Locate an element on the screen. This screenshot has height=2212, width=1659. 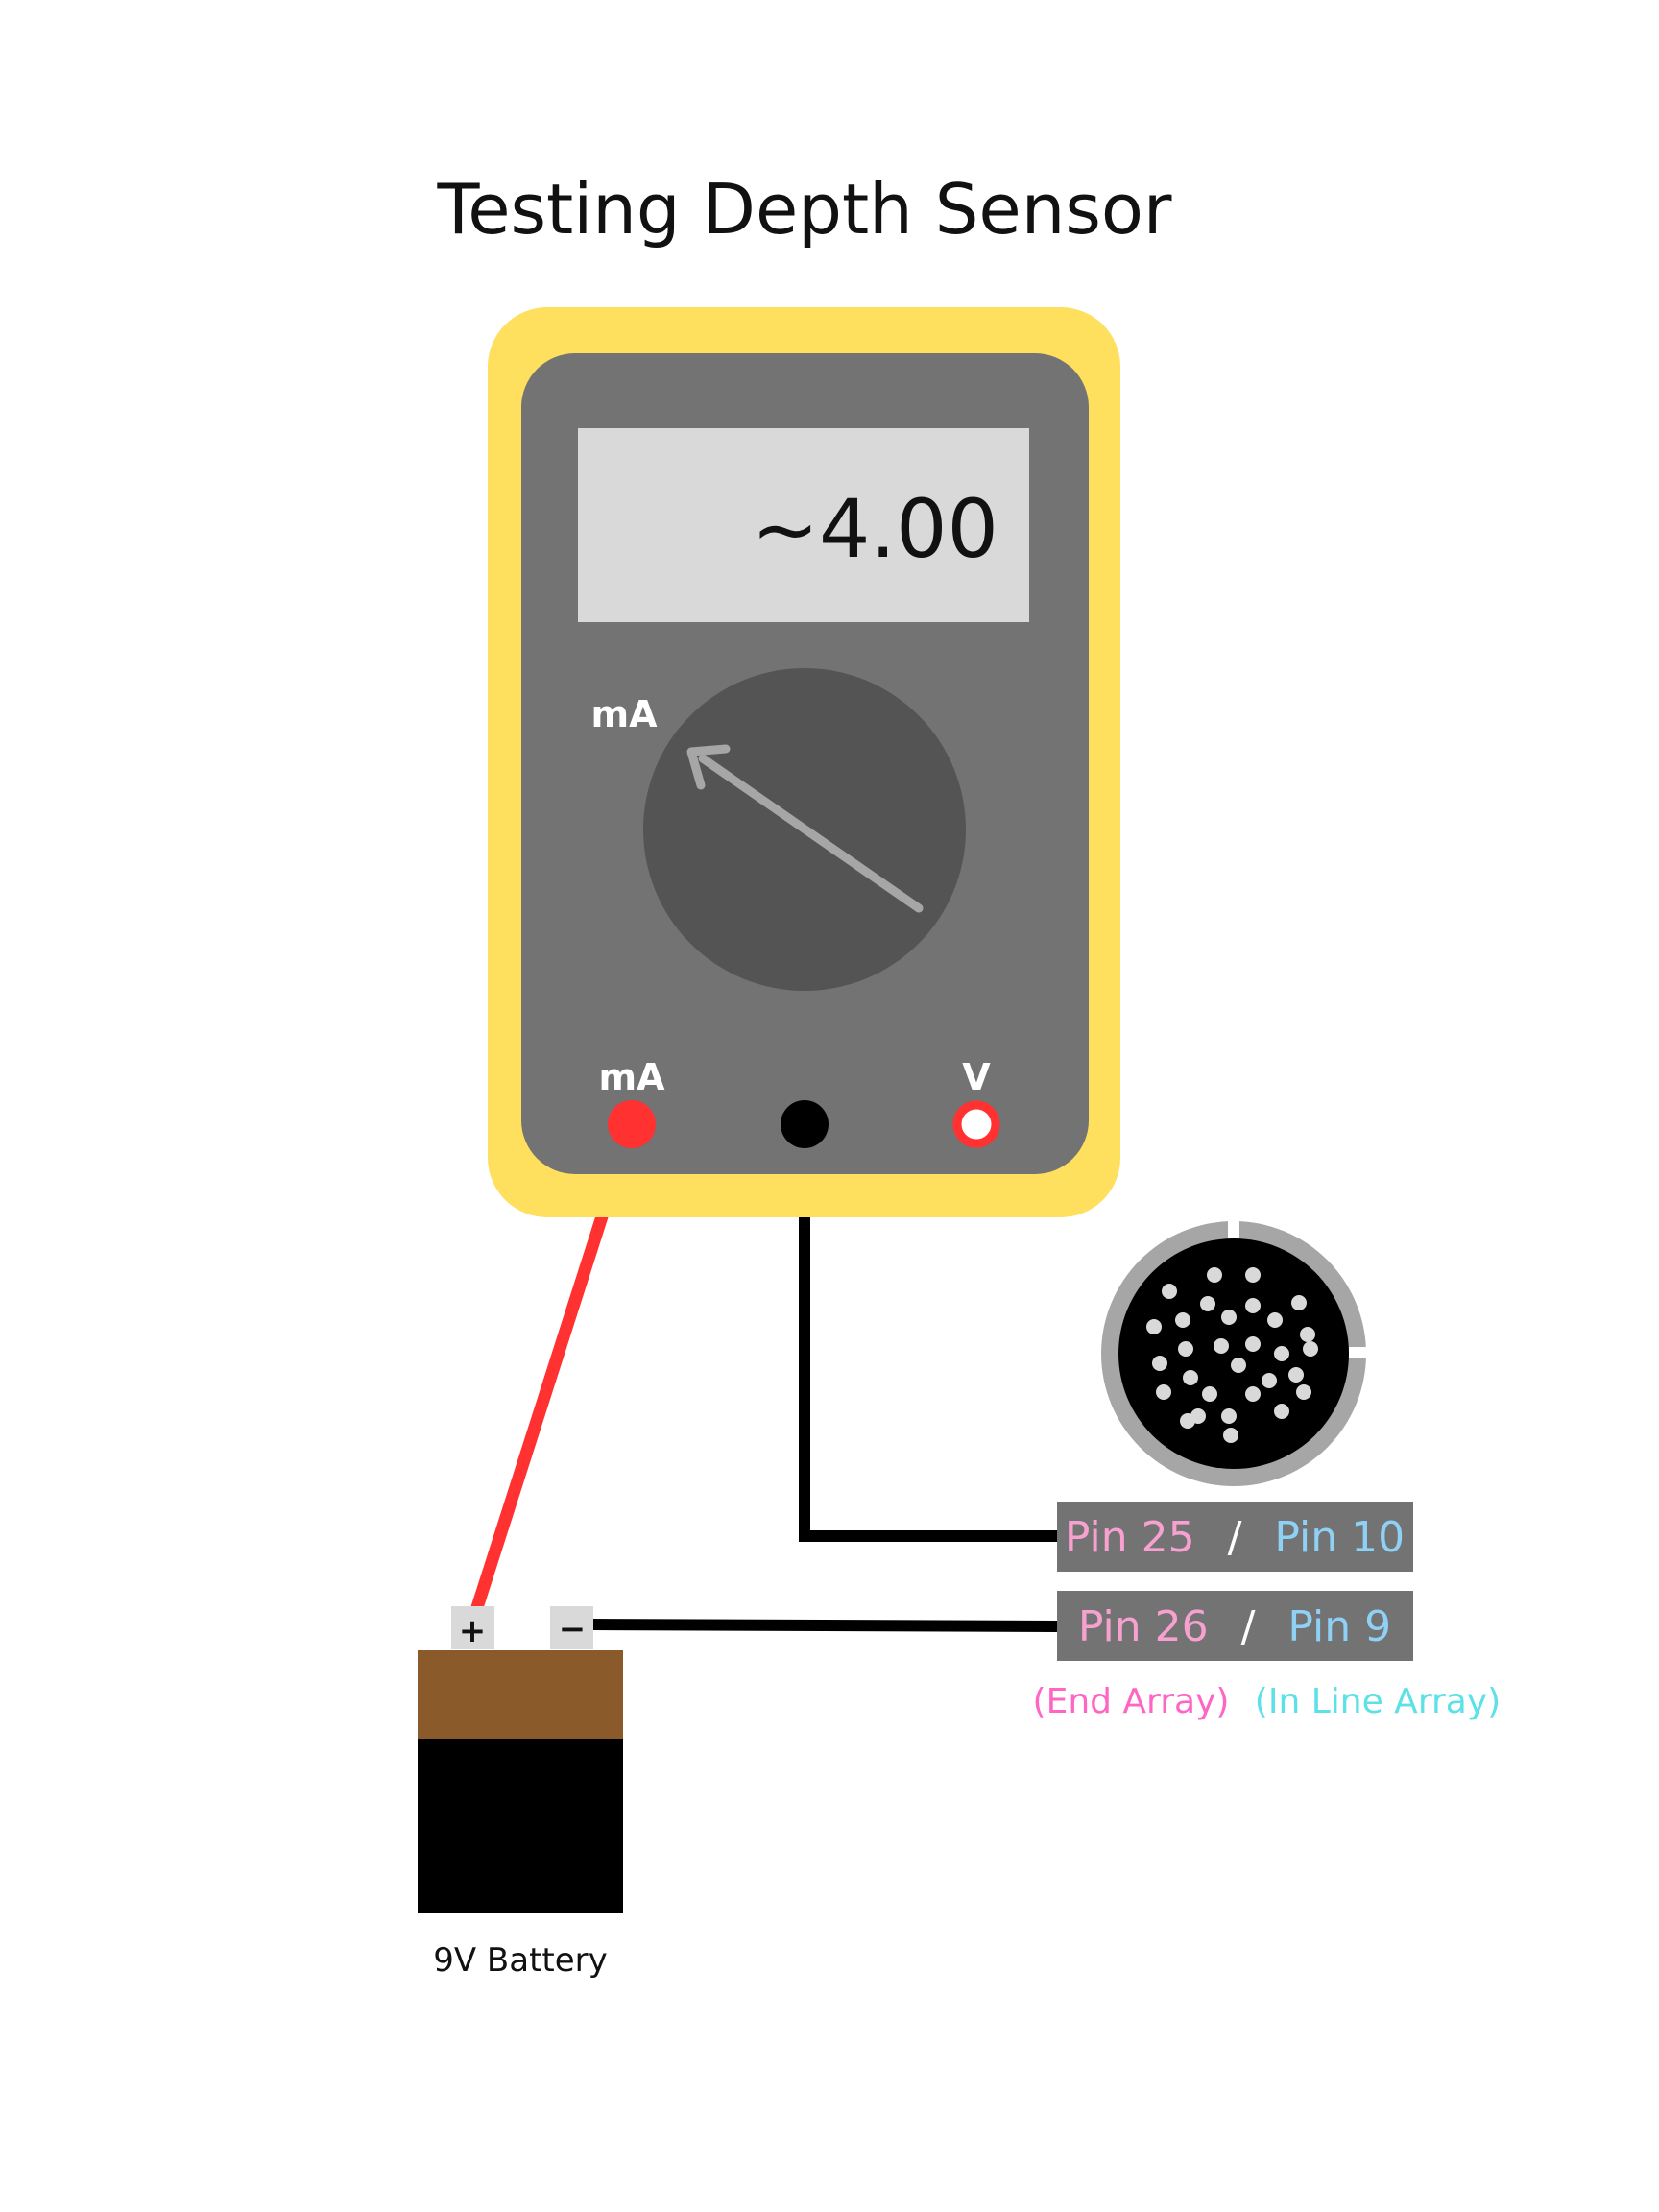
connector-key-top is located at coordinates (1233, 1227).